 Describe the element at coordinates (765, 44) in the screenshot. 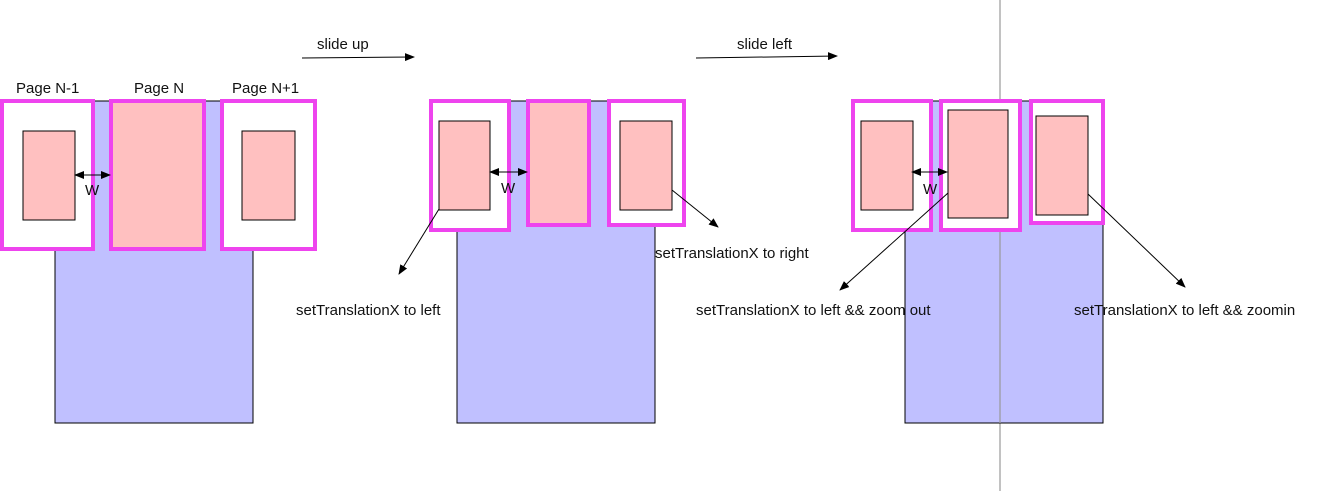

I see `label-slide-left: slide left` at that location.